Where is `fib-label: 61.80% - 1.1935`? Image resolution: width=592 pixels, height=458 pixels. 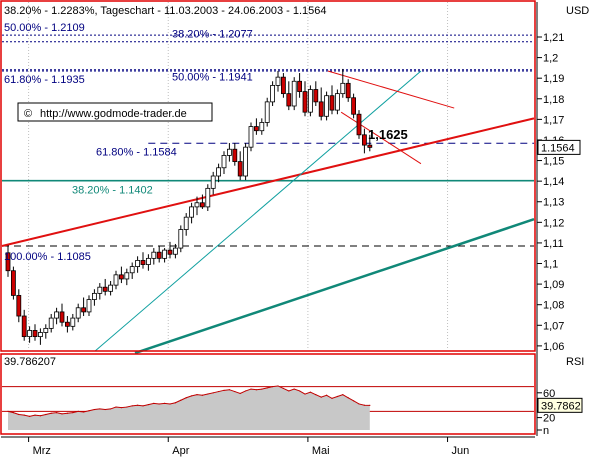
fib-label: 61.80% - 1.1935 is located at coordinates (44, 80).